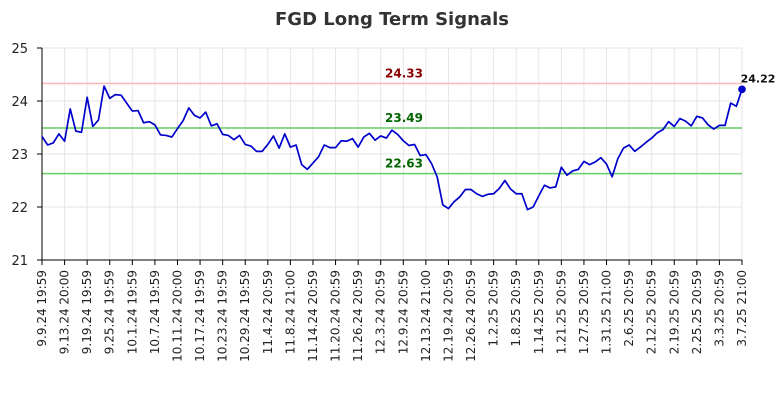 This screenshot has width=784, height=400. What do you see at coordinates (742, 308) in the screenshot?
I see `x-tick-label: 3.7.25 21:00` at bounding box center [742, 308].